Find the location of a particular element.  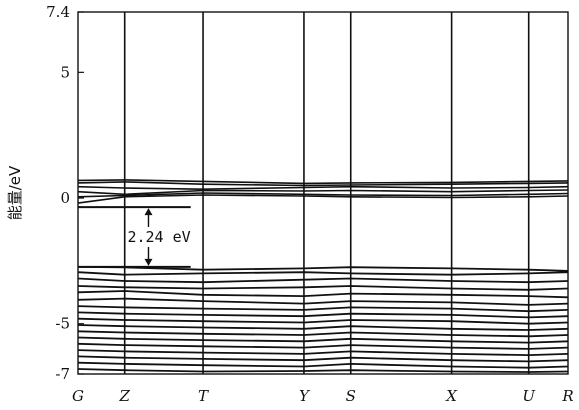

y-axis-ticks: 7.4 5 0 -5 -7 is located at coordinates (65, 193).